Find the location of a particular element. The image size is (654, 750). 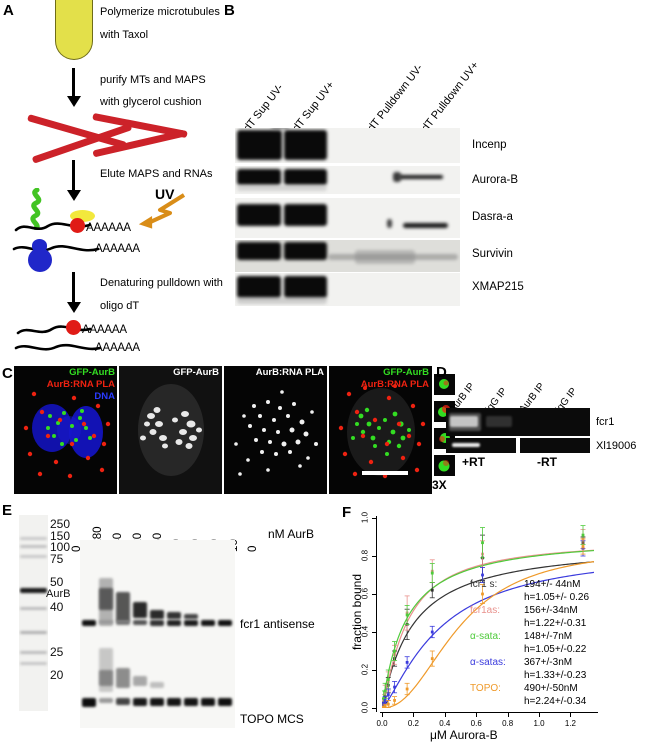

lane-label-dt-sup-uv-plus: dT Sup UV+ is located at coordinates (313, 106).